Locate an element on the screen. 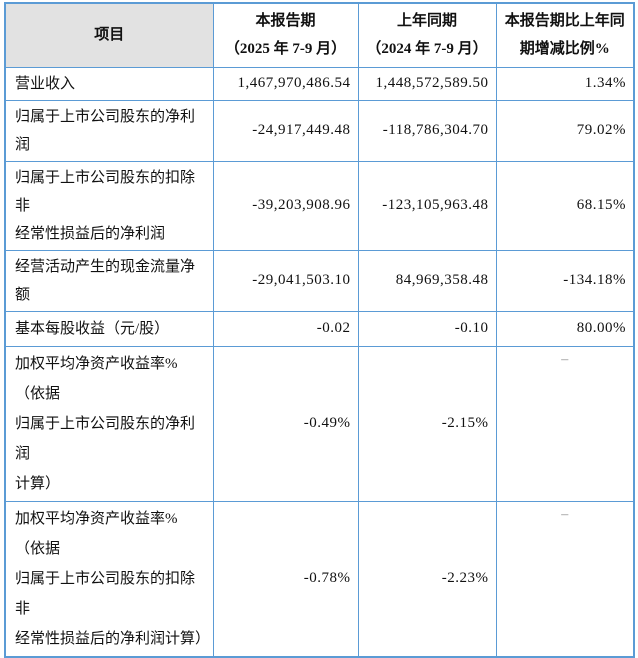 The height and width of the screenshot is (658, 638). change-ratio-value: 68.15% is located at coordinates (565, 205).